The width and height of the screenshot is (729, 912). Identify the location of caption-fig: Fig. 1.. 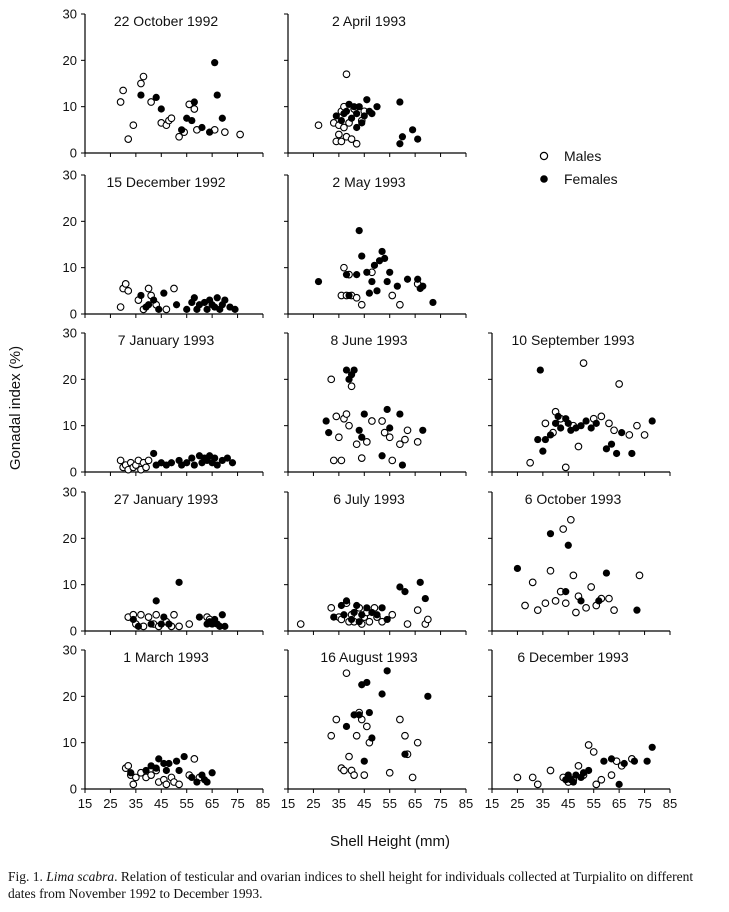
(25, 876).